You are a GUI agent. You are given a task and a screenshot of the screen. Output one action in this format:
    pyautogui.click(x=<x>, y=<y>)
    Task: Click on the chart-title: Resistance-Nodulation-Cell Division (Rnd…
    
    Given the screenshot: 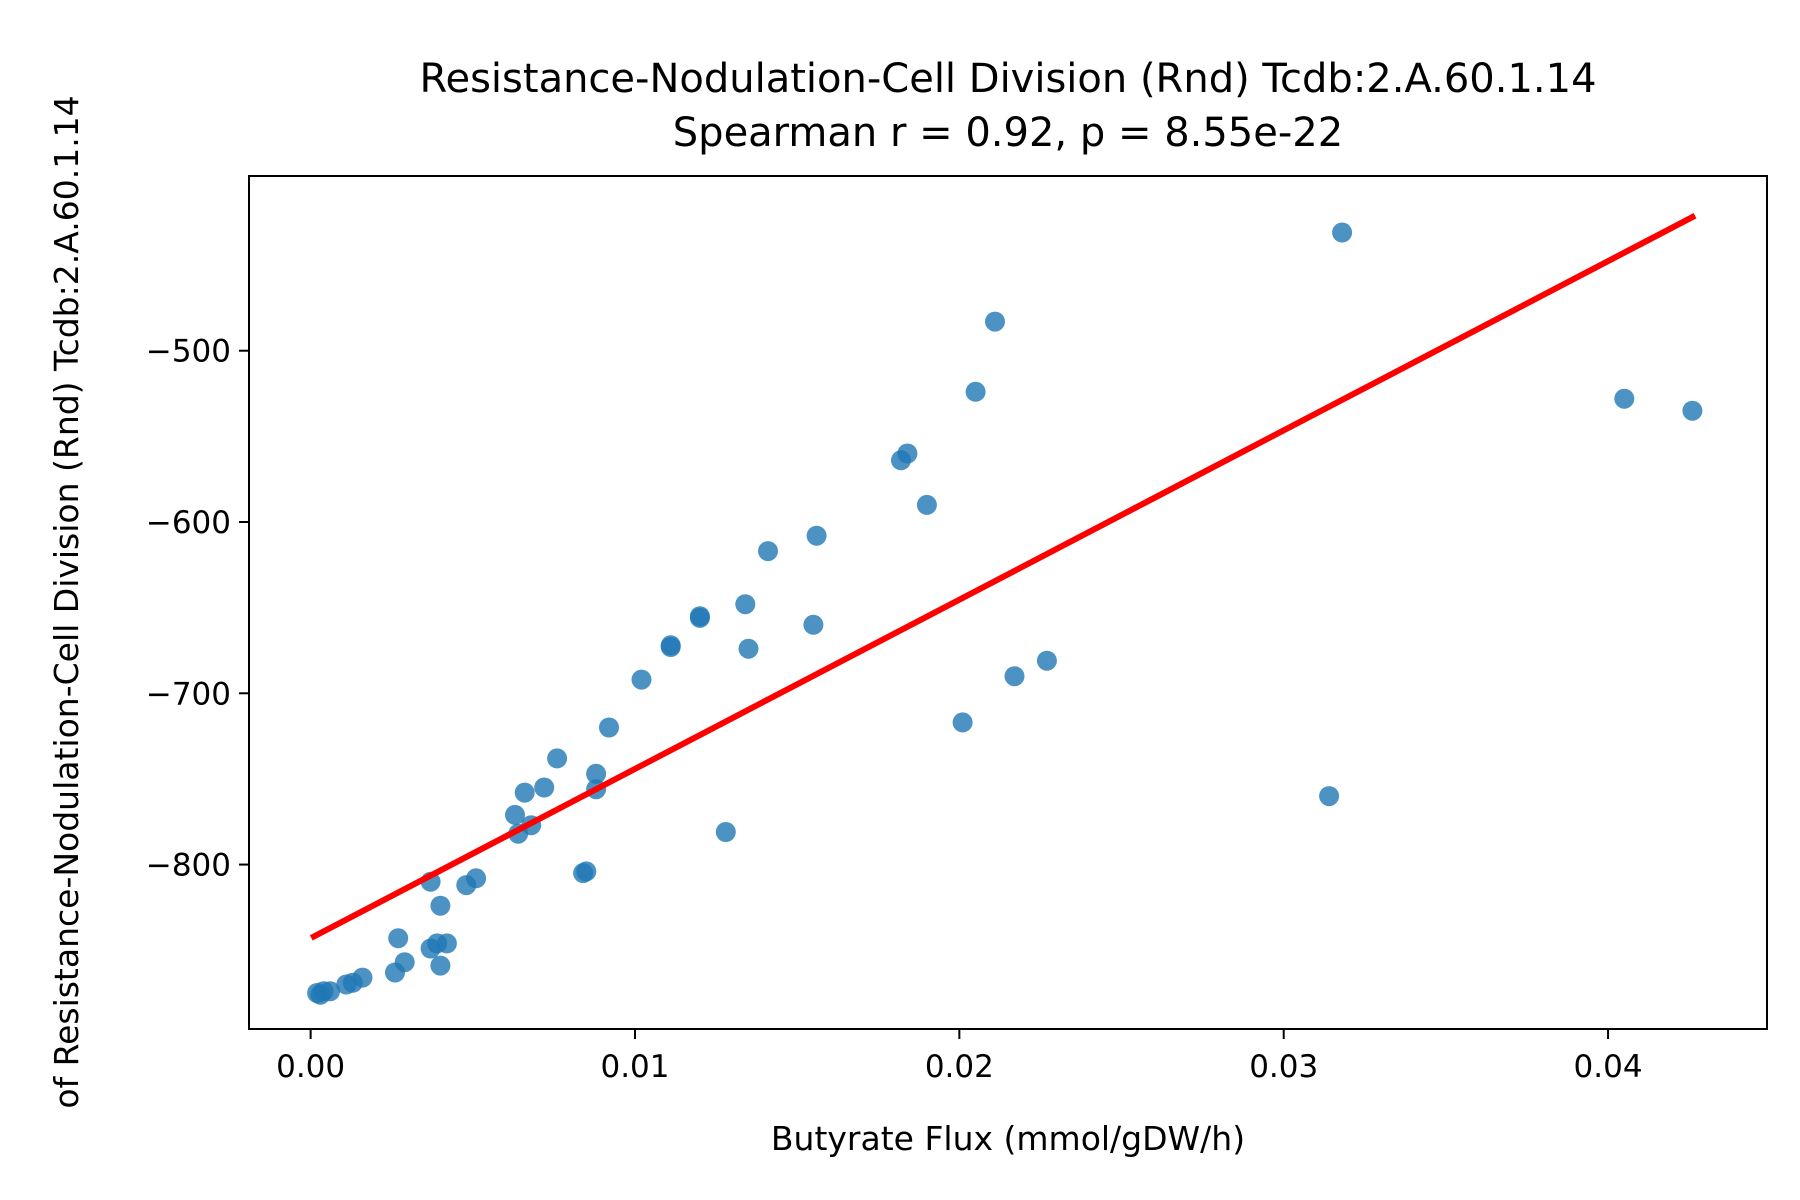 What is the action you would take?
    pyautogui.click(x=1007, y=79)
    